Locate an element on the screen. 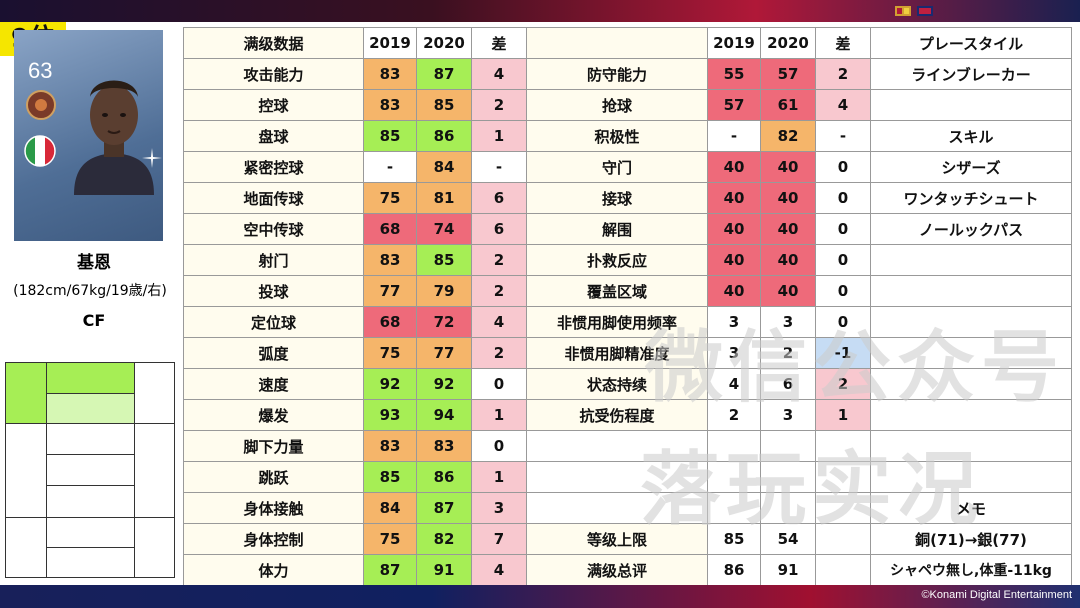 The height and width of the screenshot is (608, 1080). table-row: 盘球 85 86 1 积极性 - 82 - スキル is located at coordinates (627, 136).